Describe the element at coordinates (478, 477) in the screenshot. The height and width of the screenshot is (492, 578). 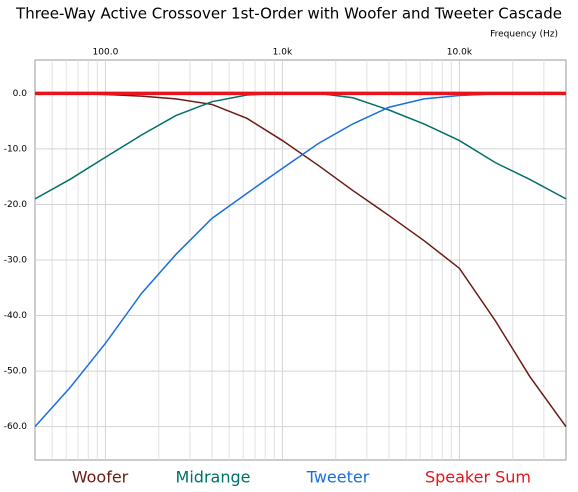
I see `legend-entry: Speaker Sum` at that location.